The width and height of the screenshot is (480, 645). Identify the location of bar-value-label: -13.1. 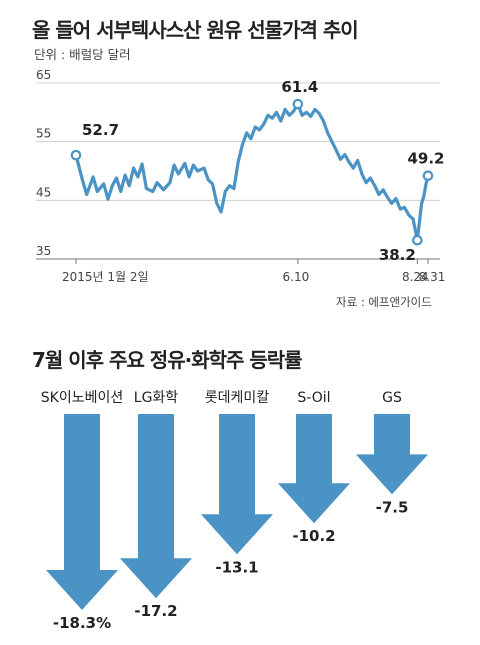
(236, 567).